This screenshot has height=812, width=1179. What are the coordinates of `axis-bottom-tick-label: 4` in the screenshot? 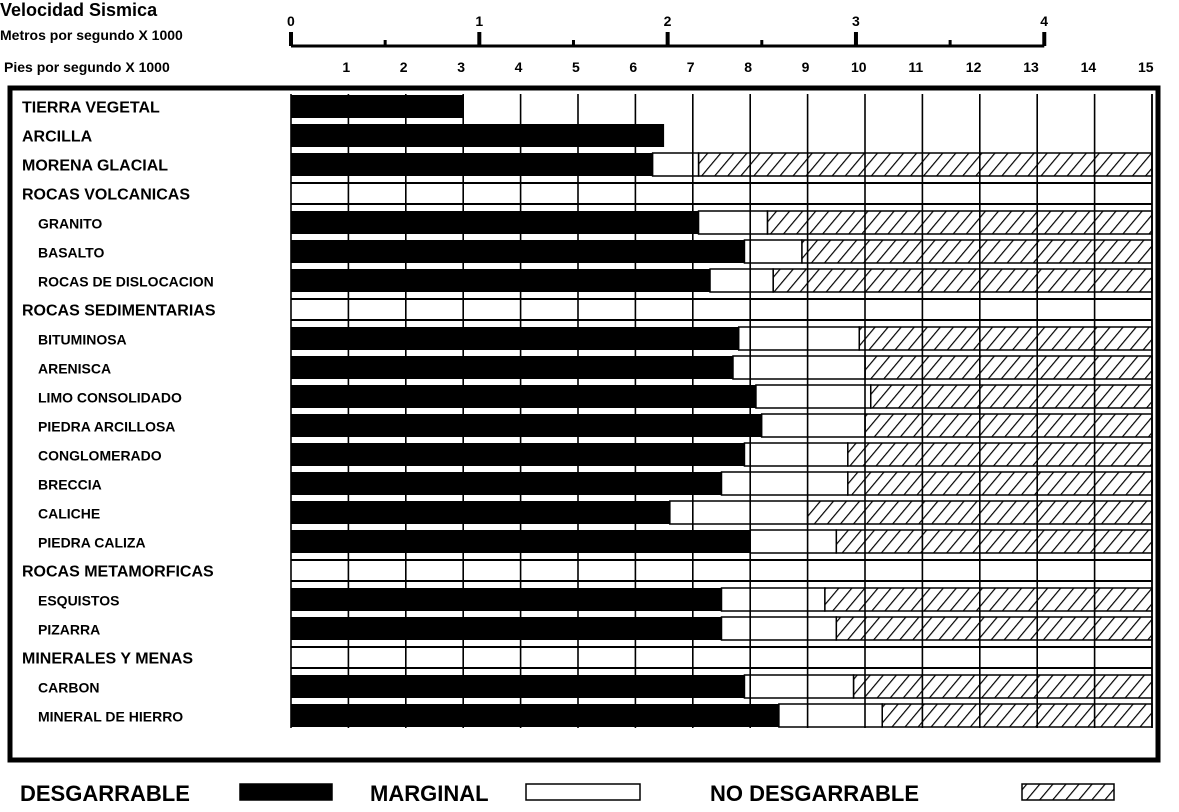 It's located at (519, 67).